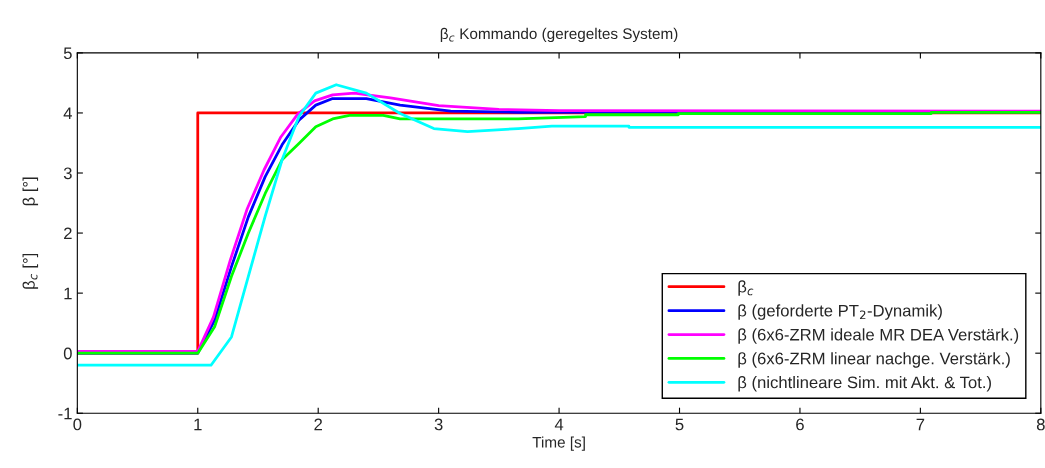  Describe the element at coordinates (864, 384) in the screenshot. I see `legend-label: β (nichtlineare Sim. mit Akt. & Tot.)` at that location.